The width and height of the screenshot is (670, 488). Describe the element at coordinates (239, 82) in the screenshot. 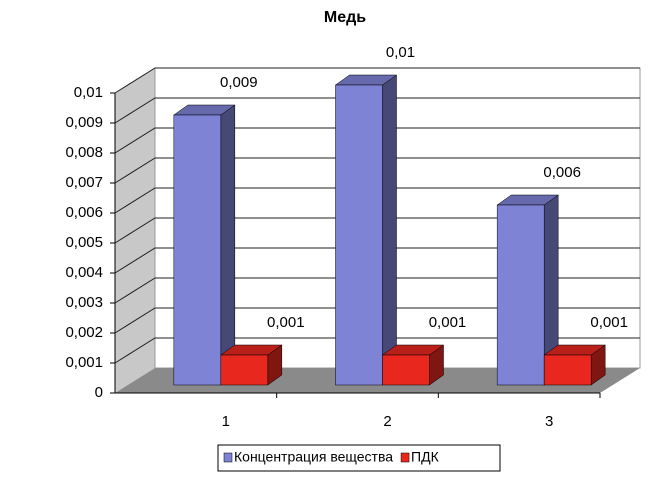

I see `value-label: 0,009` at that location.